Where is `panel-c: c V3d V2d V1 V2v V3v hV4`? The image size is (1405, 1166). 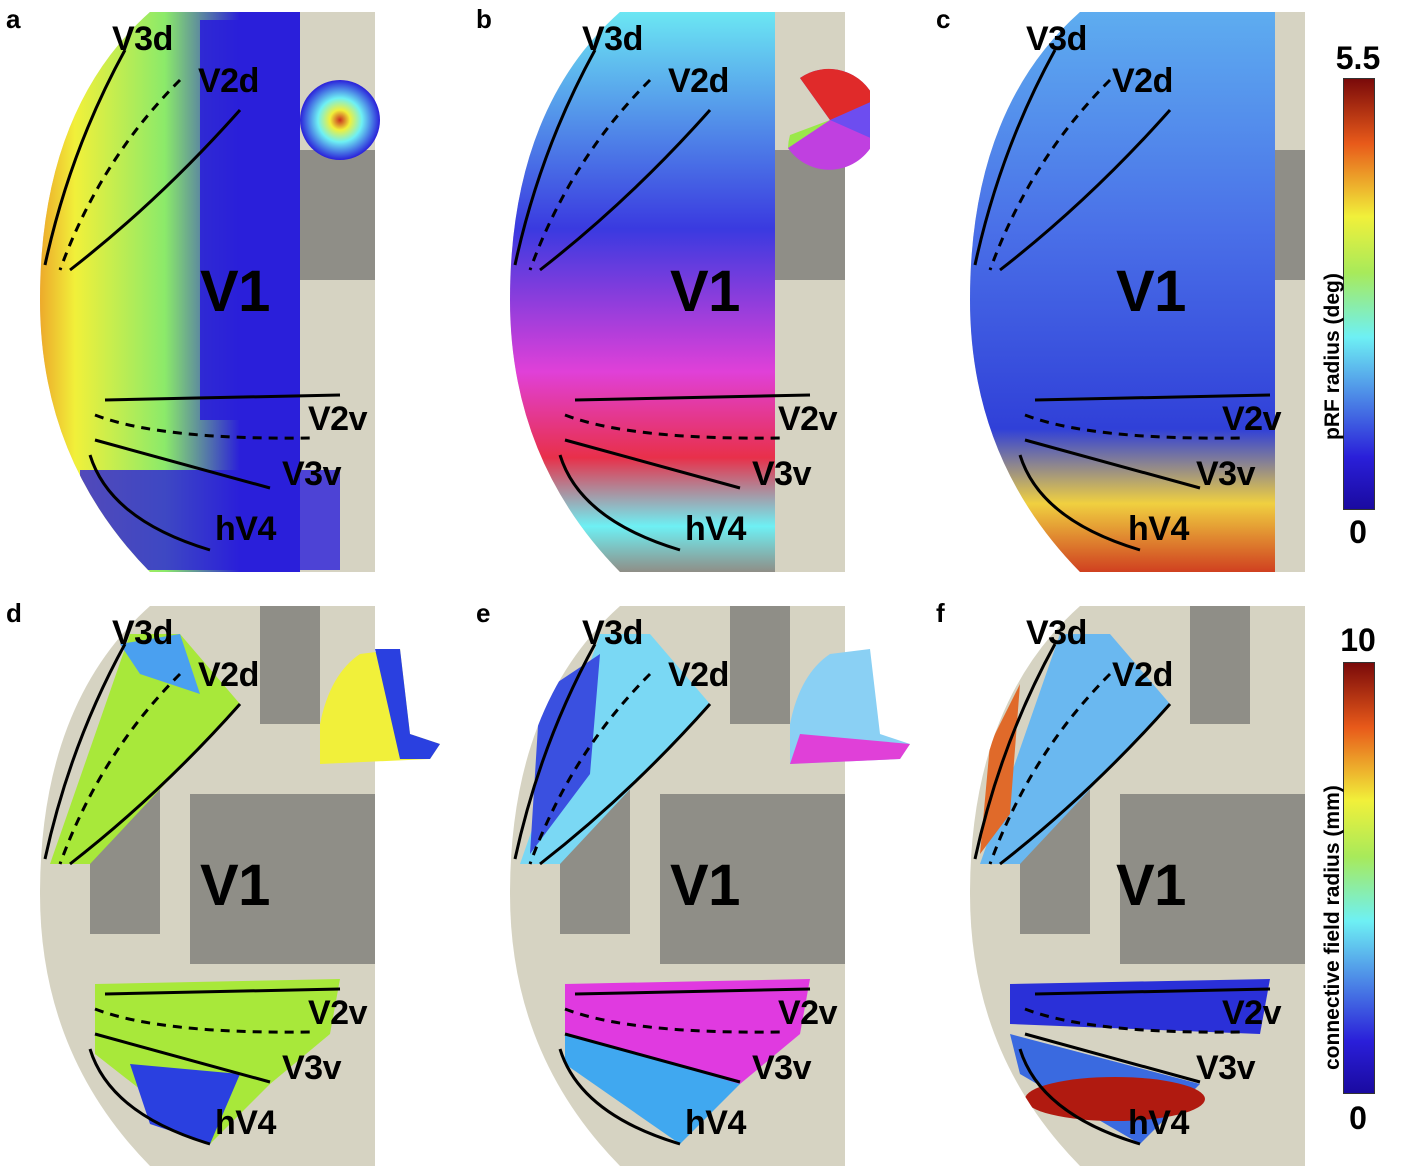
panel-c: c V3d V2d V1 V2v V3v hV4 is located at coordinates (1130, 286).